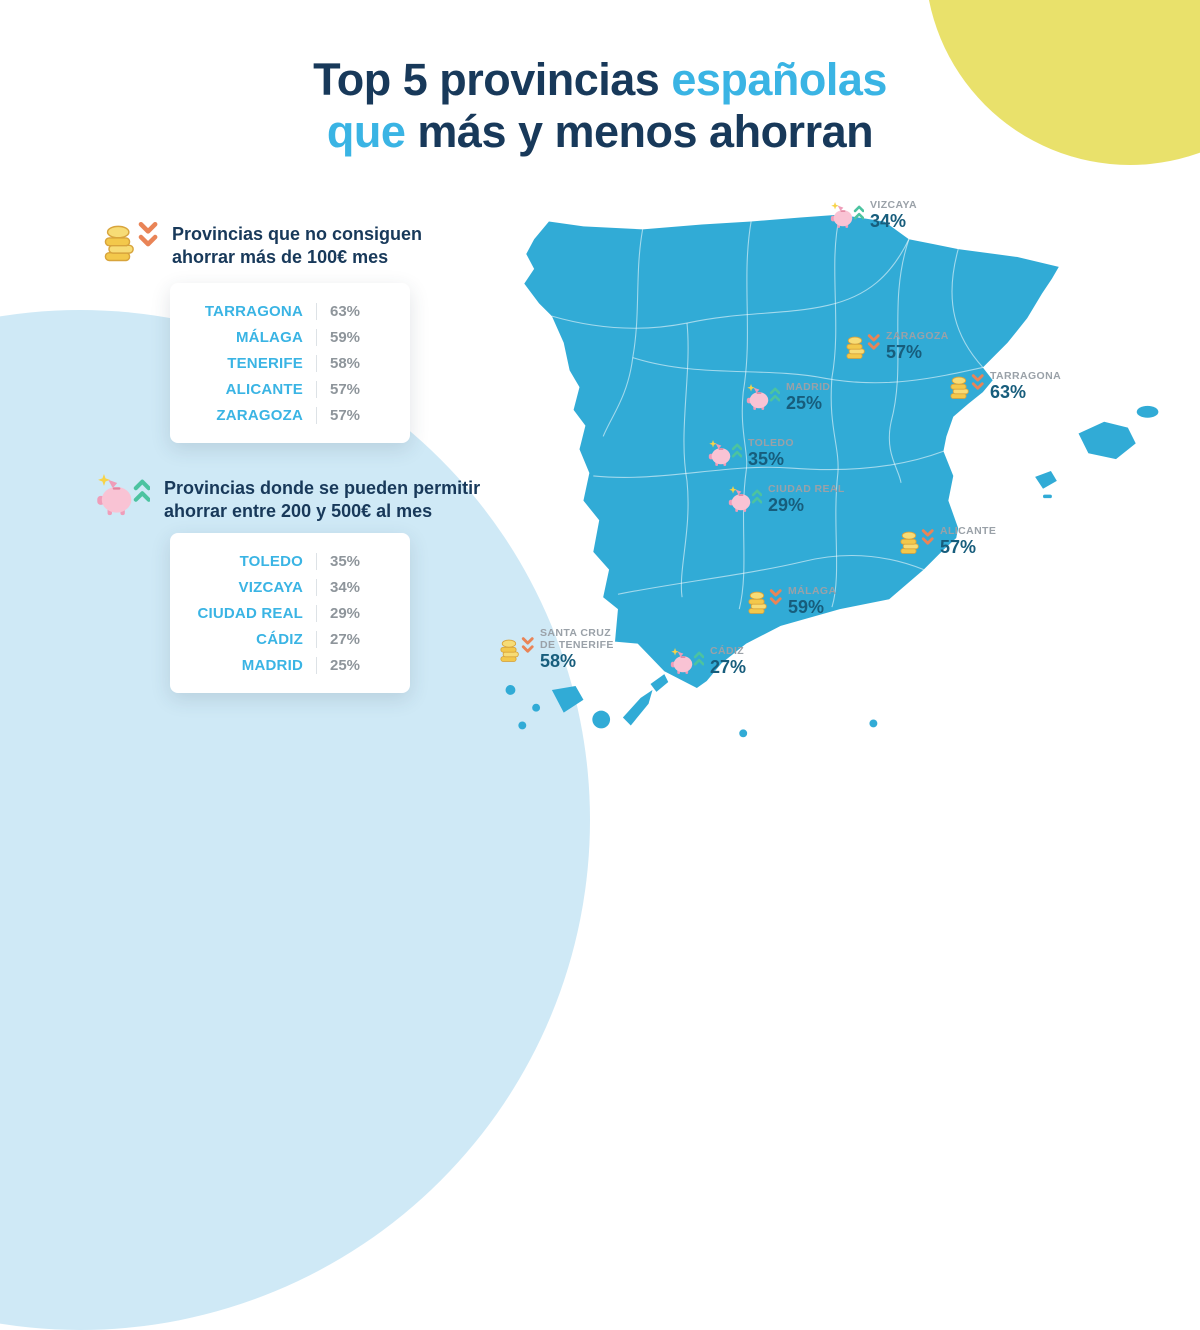  What do you see at coordinates (269, 337) in the screenshot?
I see `province-name: MÁLAGA` at bounding box center [269, 337].